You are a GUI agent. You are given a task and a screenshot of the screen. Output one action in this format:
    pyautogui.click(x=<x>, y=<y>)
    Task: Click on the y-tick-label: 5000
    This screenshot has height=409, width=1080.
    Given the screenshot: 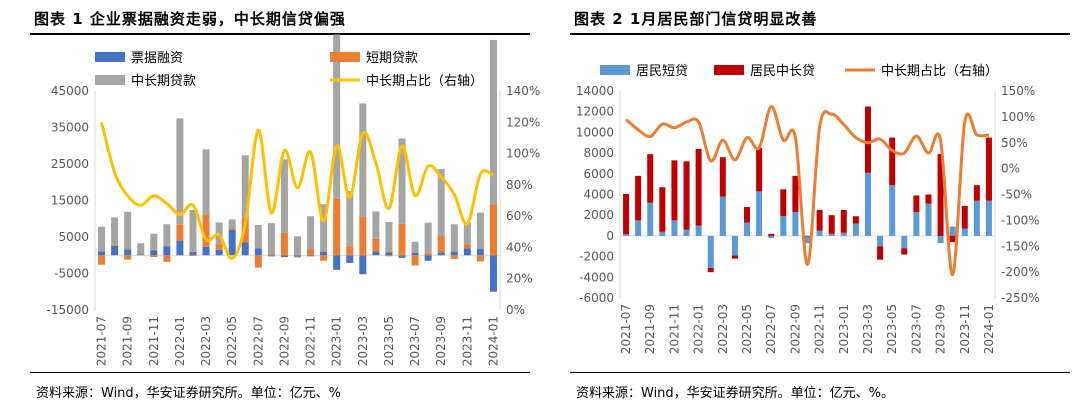 What is the action you would take?
    pyautogui.click(x=73, y=237)
    